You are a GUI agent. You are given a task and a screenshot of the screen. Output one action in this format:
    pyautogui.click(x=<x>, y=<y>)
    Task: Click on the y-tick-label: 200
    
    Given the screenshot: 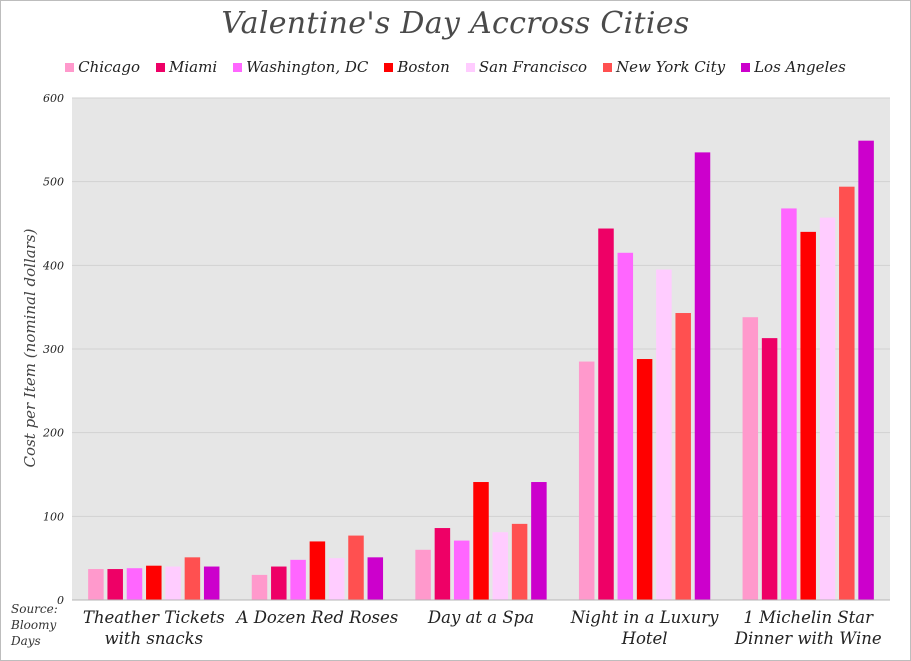 What is the action you would take?
    pyautogui.click(x=53, y=433)
    